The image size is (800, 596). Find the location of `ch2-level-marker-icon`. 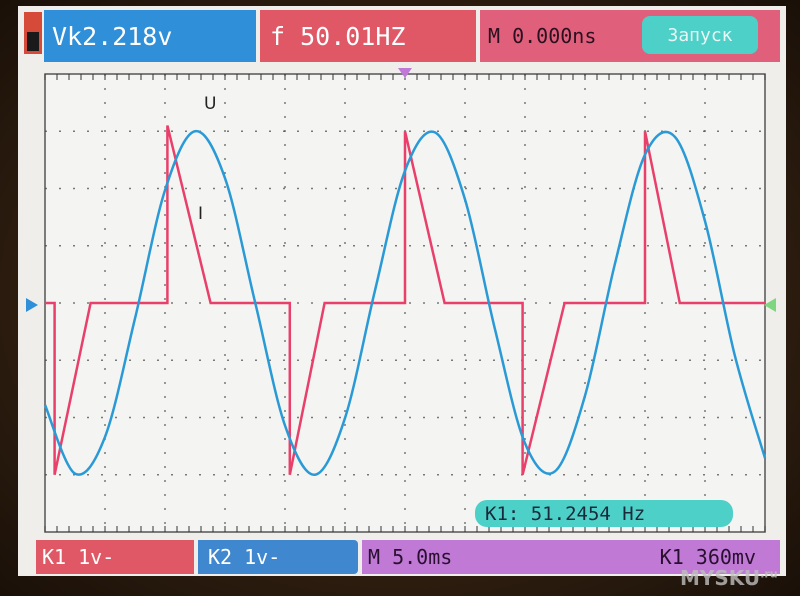

ch2-level-marker-icon is located at coordinates (32, 305).